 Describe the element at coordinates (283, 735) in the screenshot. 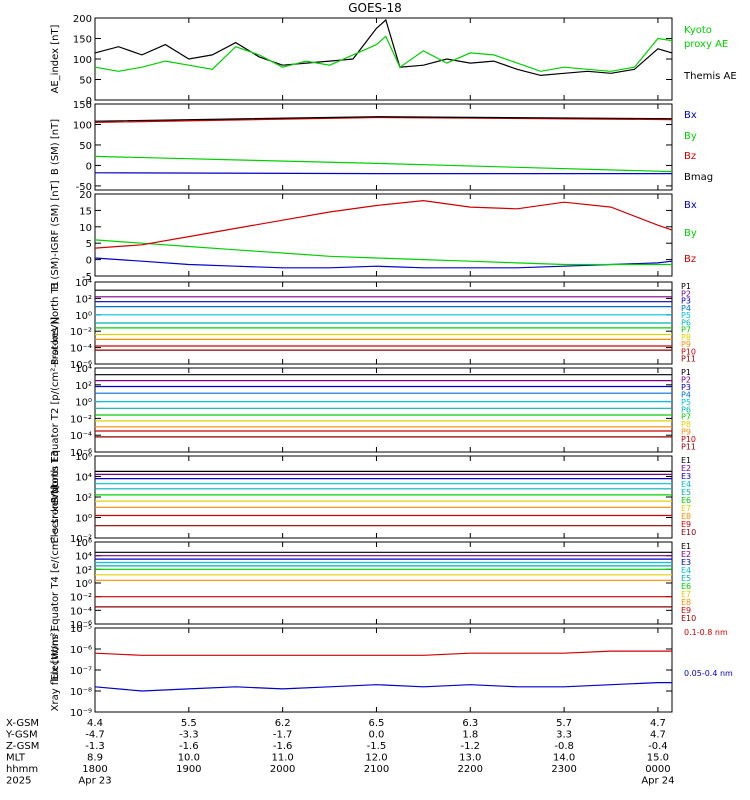

I see `row-value: -1.7` at that location.